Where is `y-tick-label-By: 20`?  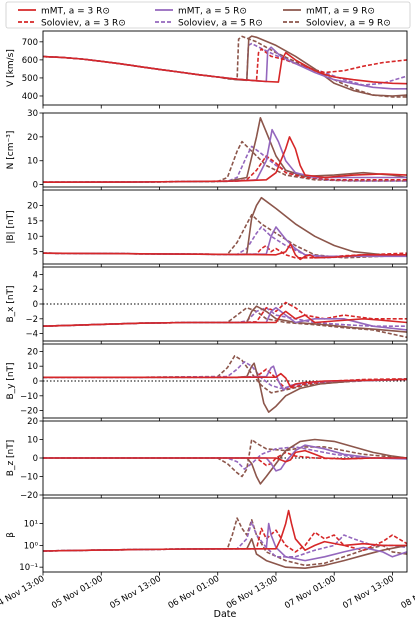
y-tick-label-By: 20 is located at coordinates (32, 352).